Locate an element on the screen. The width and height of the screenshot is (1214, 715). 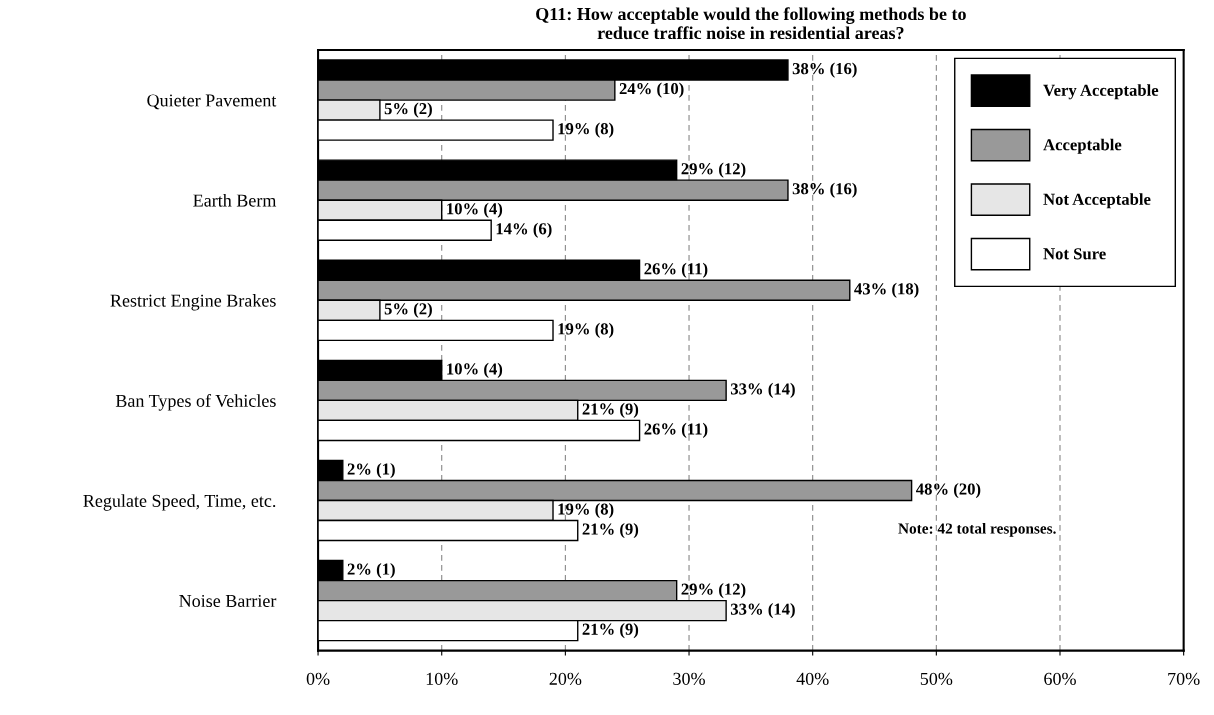
x-tick-label: 50% is located at coordinates (936, 678).